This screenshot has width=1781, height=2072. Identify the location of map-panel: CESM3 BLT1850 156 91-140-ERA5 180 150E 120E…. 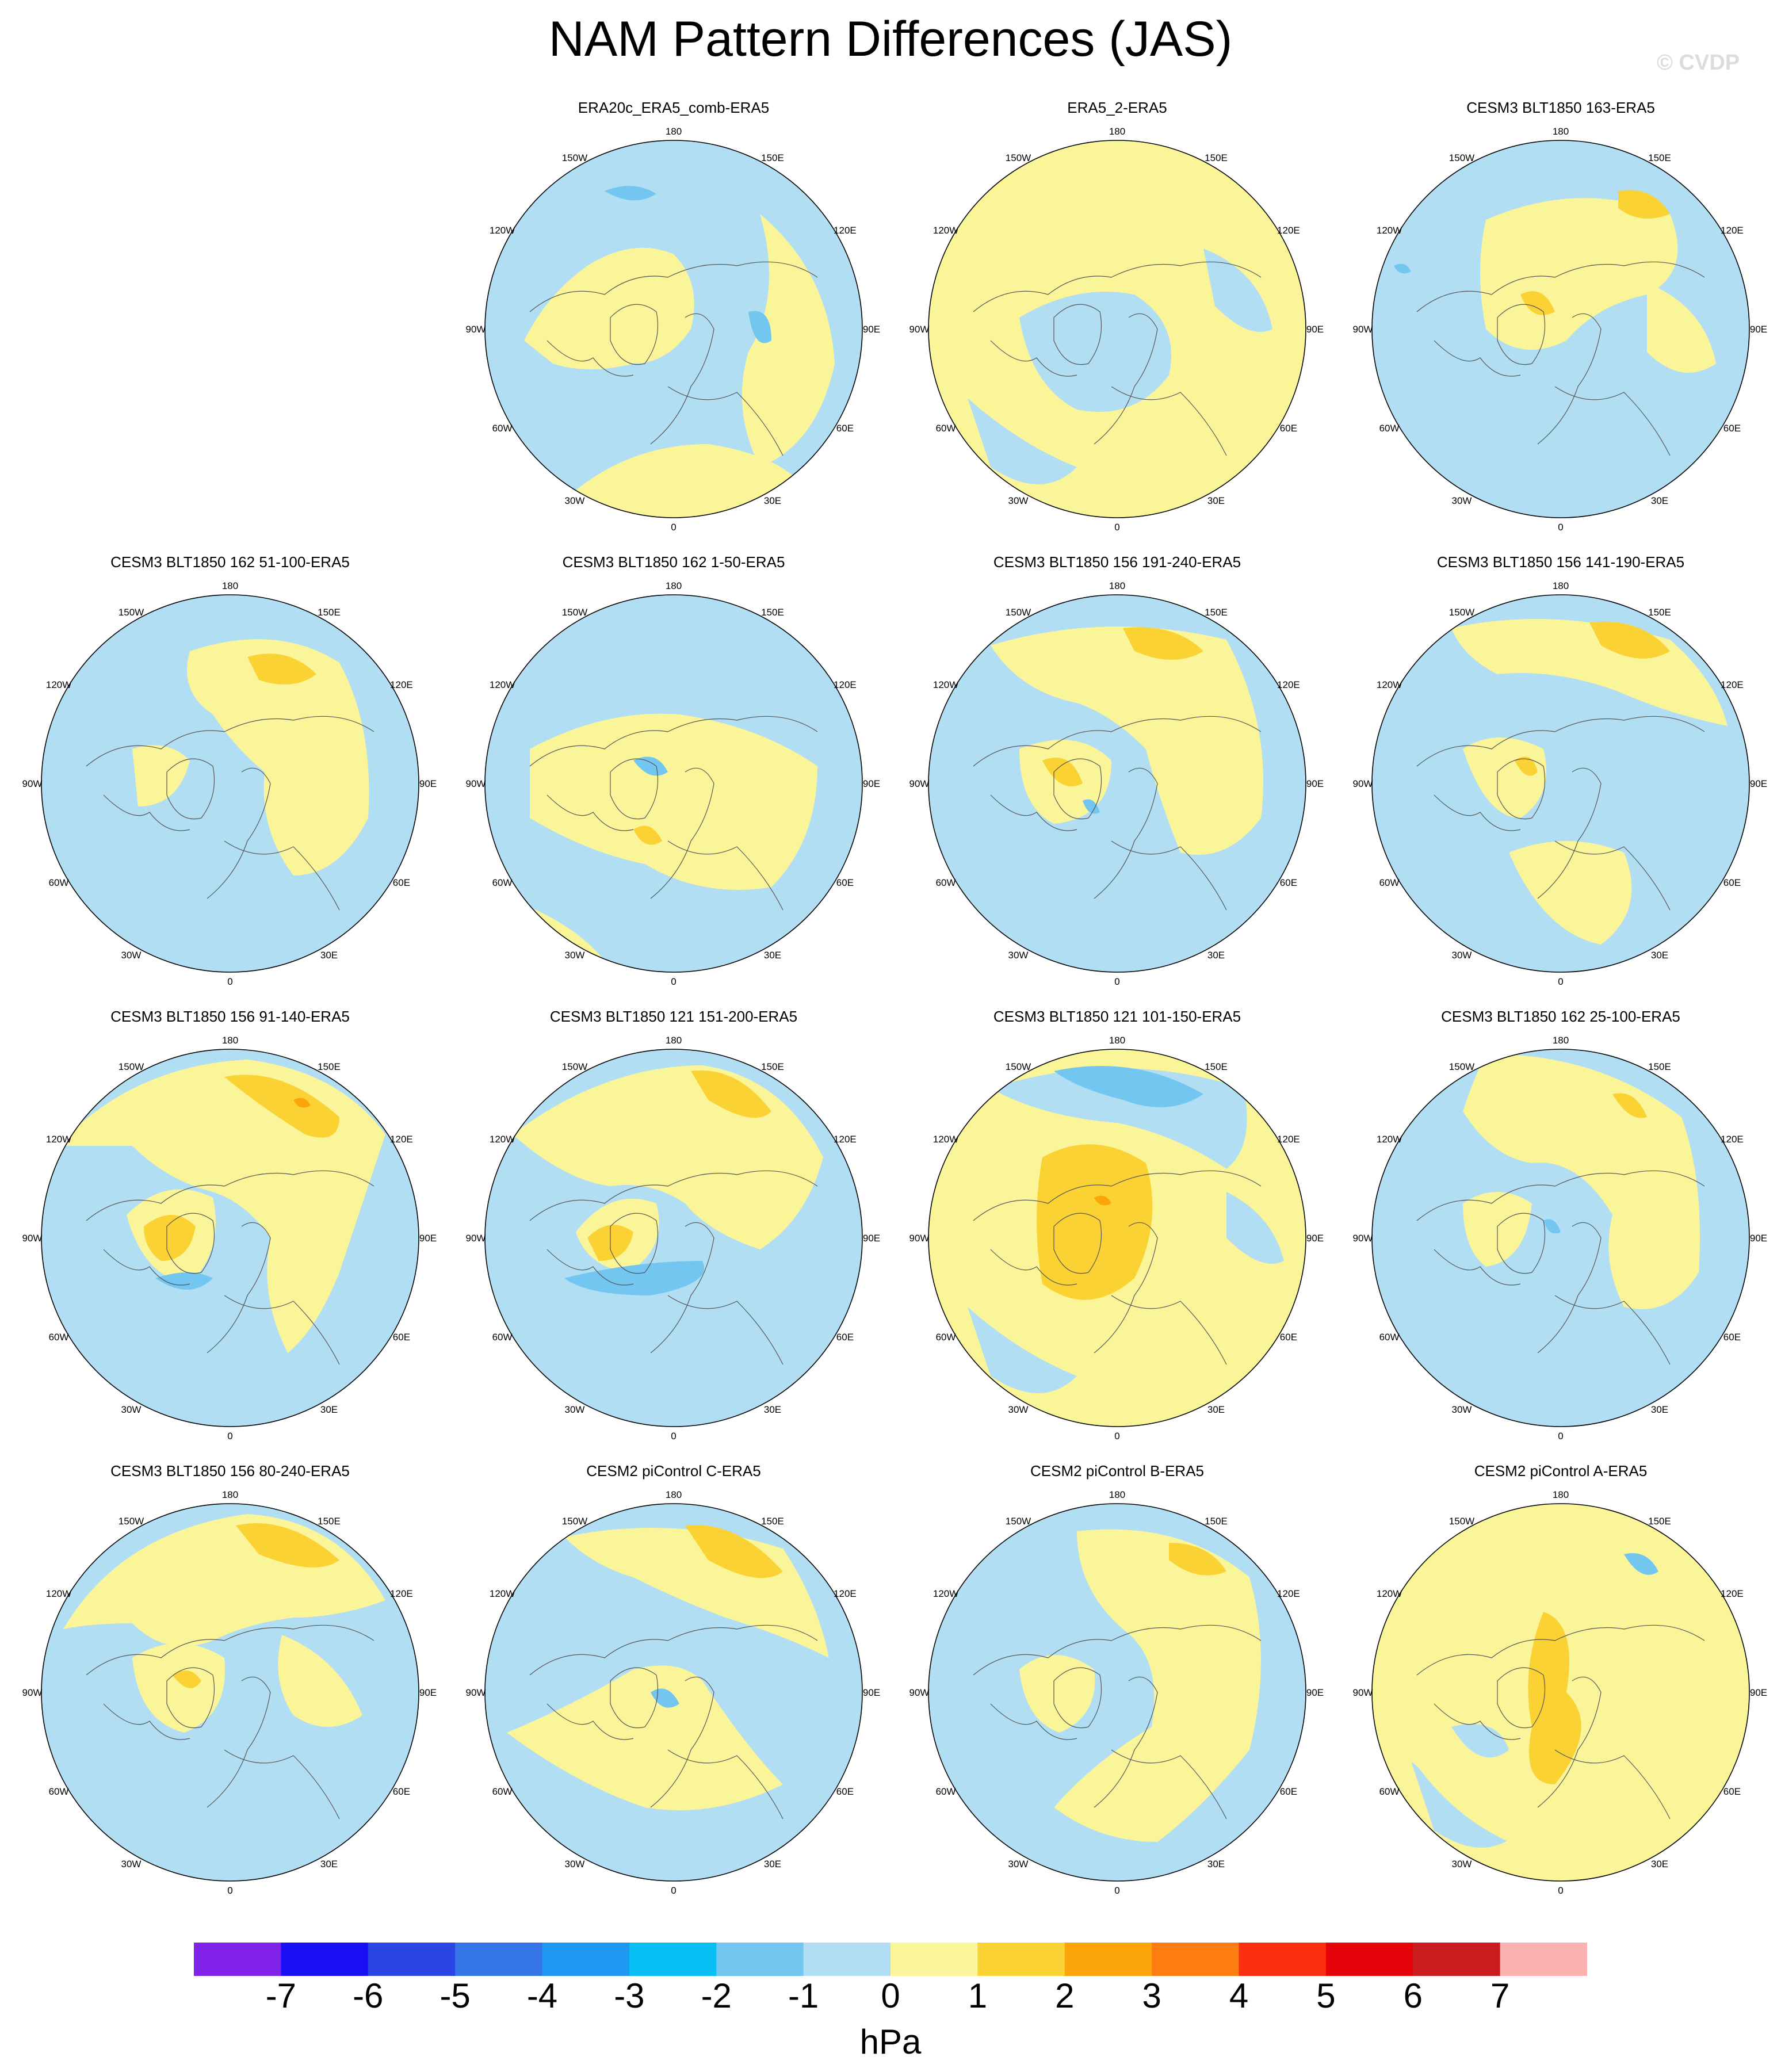
(230, 1225).